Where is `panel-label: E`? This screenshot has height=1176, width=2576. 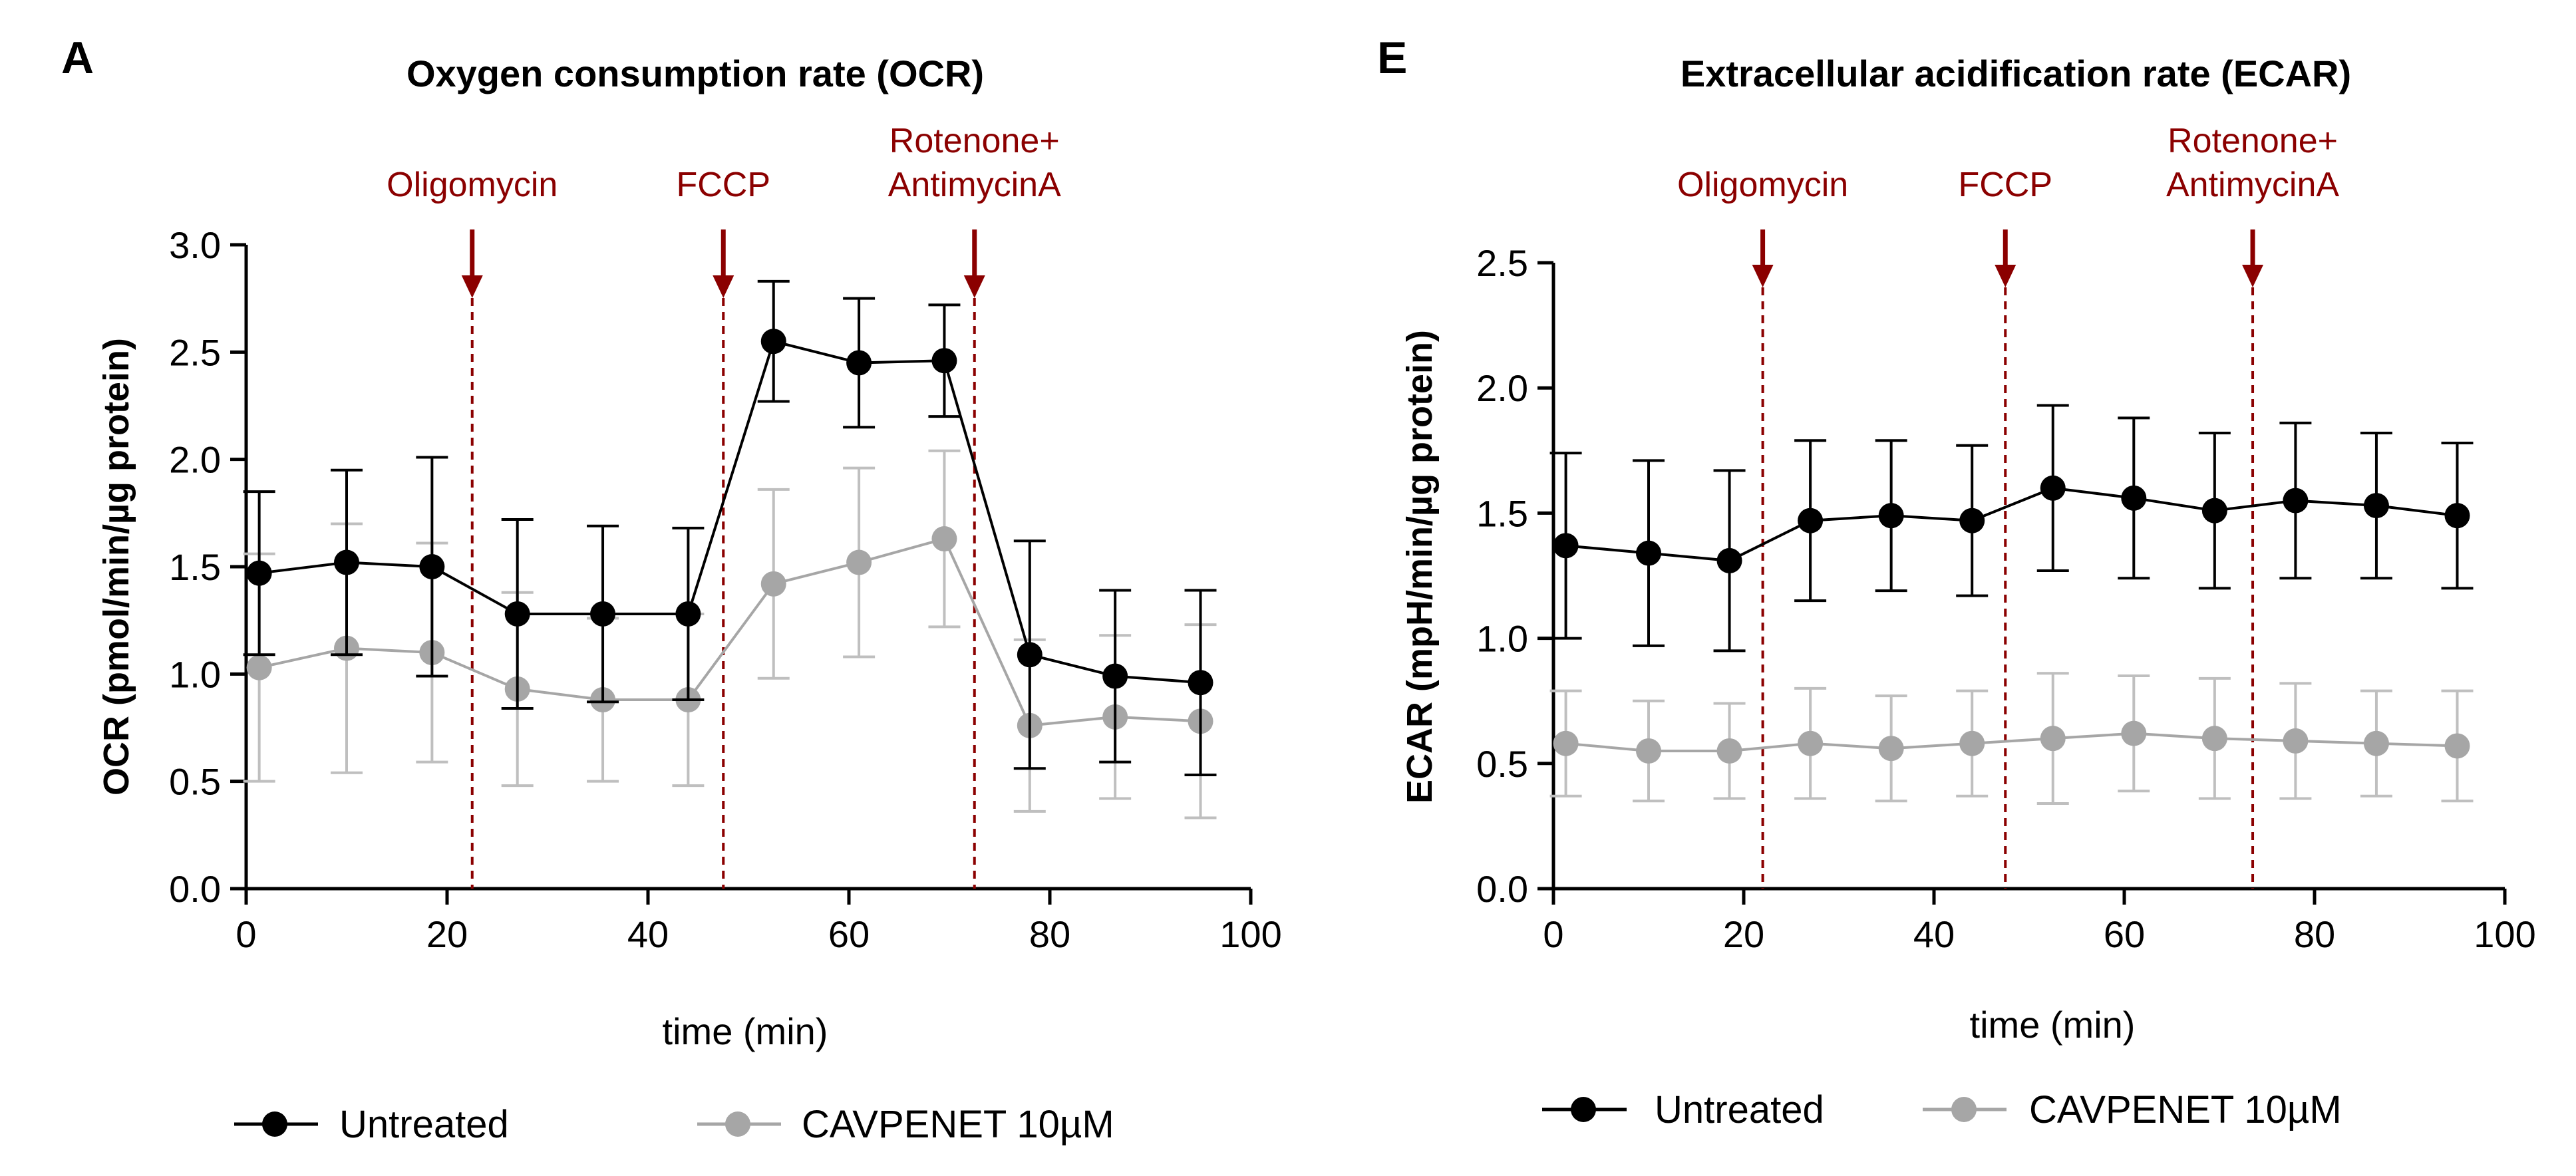 panel-label: E is located at coordinates (1392, 58).